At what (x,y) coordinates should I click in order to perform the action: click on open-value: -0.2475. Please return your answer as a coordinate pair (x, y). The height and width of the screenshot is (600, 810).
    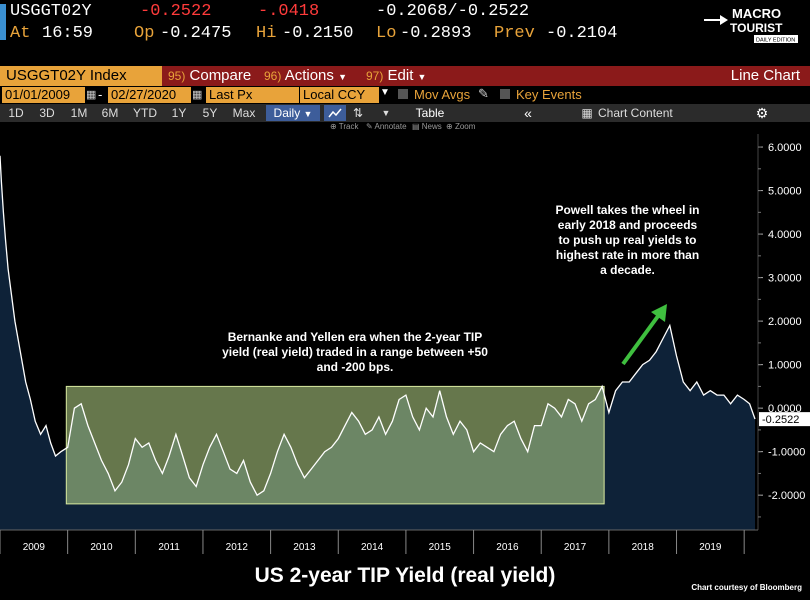
    Looking at the image, I should click on (196, 33).